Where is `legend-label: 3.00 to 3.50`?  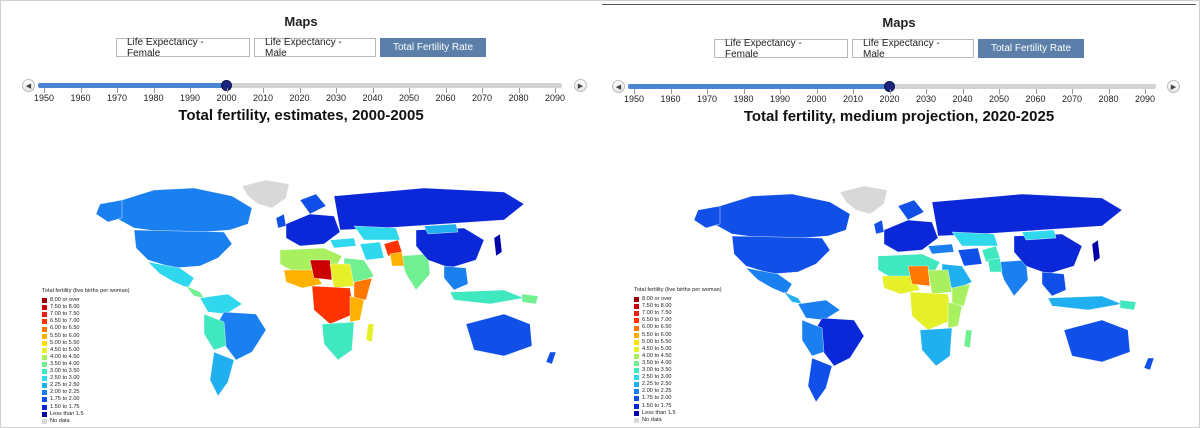 legend-label: 3.00 to 3.50 is located at coordinates (657, 370).